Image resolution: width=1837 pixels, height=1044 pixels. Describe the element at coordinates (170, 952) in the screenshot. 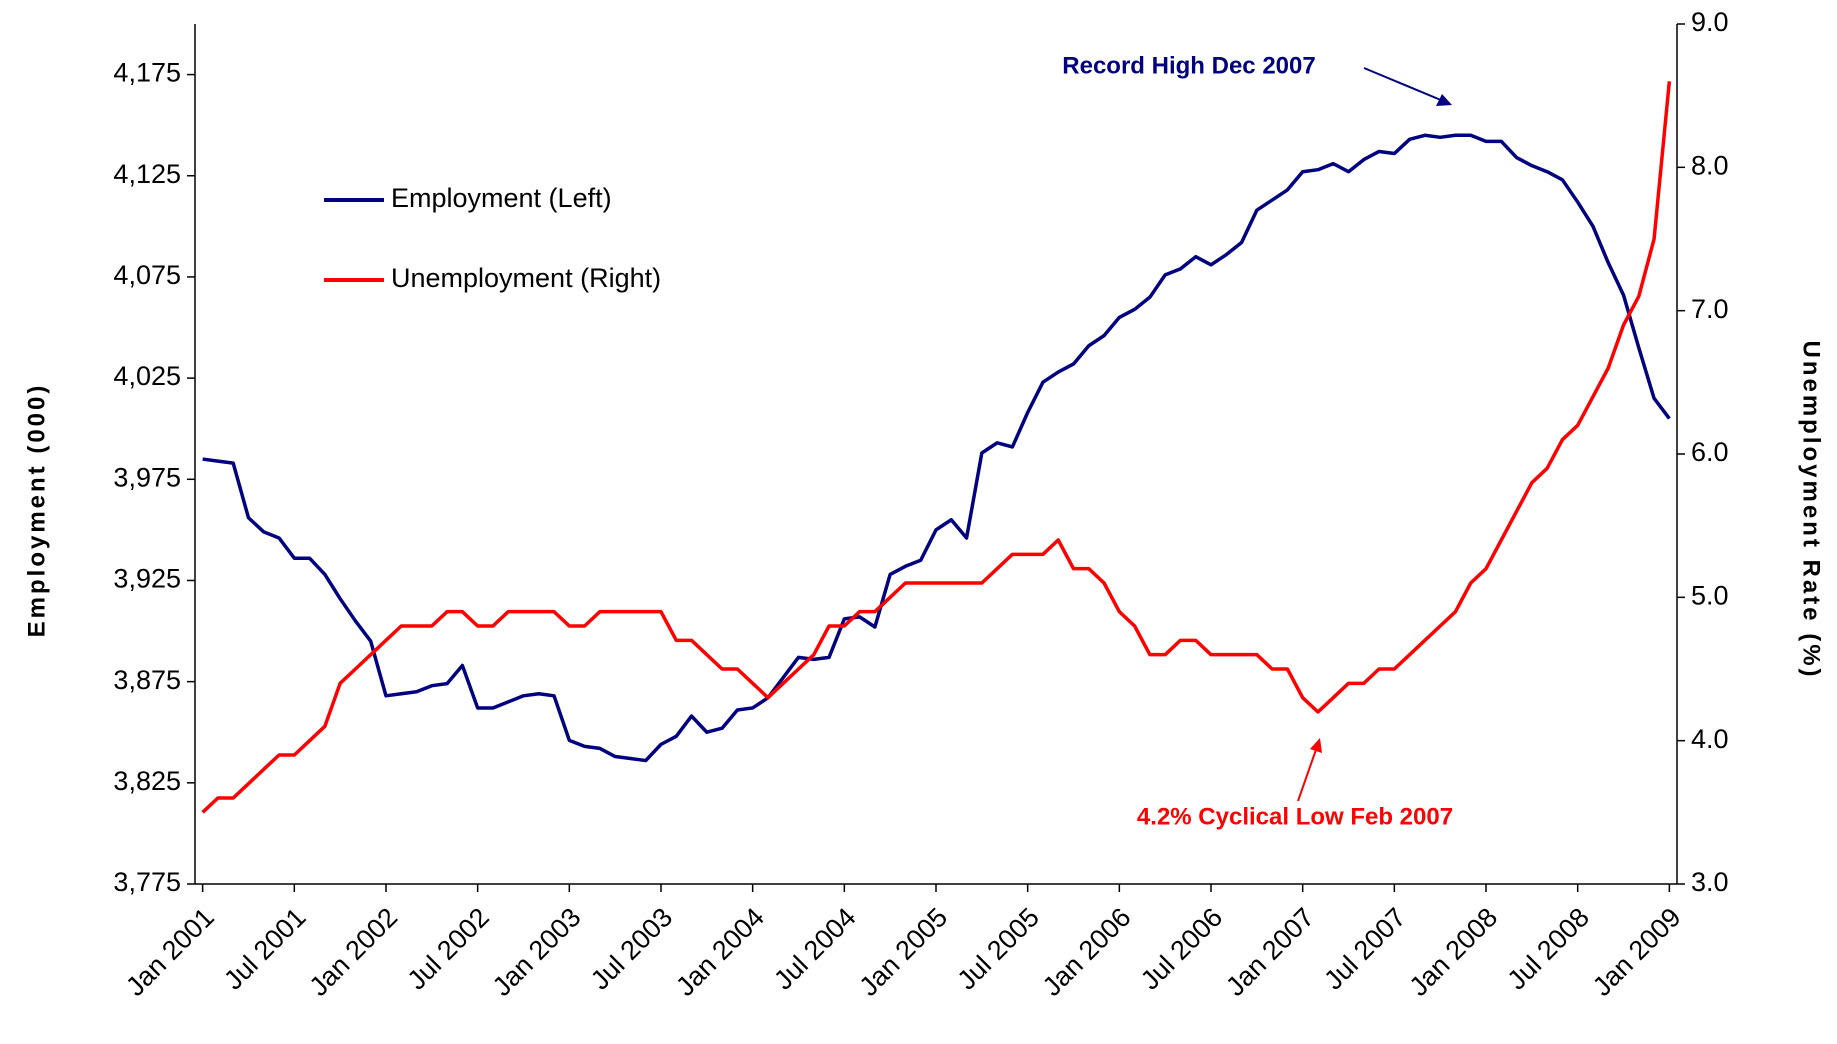

I see `x-tick-label: Jan 2001` at that location.